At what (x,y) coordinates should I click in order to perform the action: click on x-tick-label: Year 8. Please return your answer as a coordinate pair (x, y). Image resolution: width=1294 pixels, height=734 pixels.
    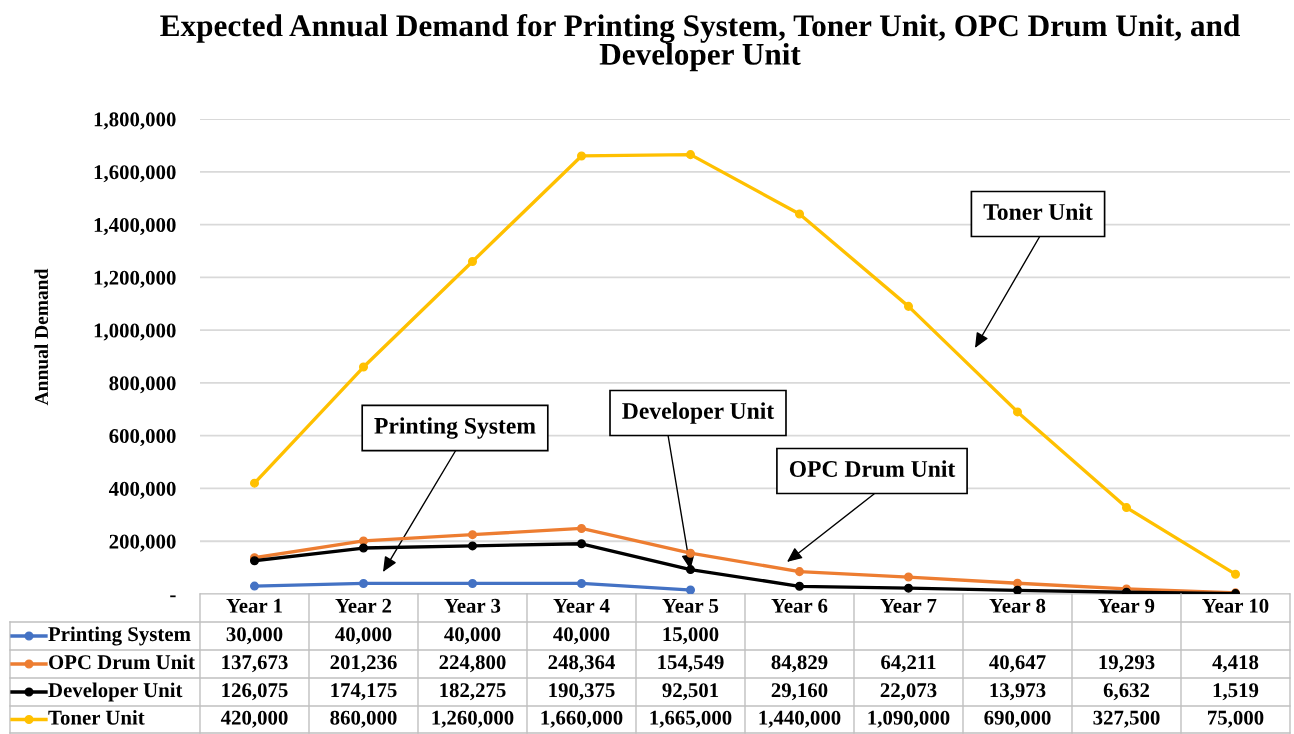
    Looking at the image, I should click on (1017, 605).